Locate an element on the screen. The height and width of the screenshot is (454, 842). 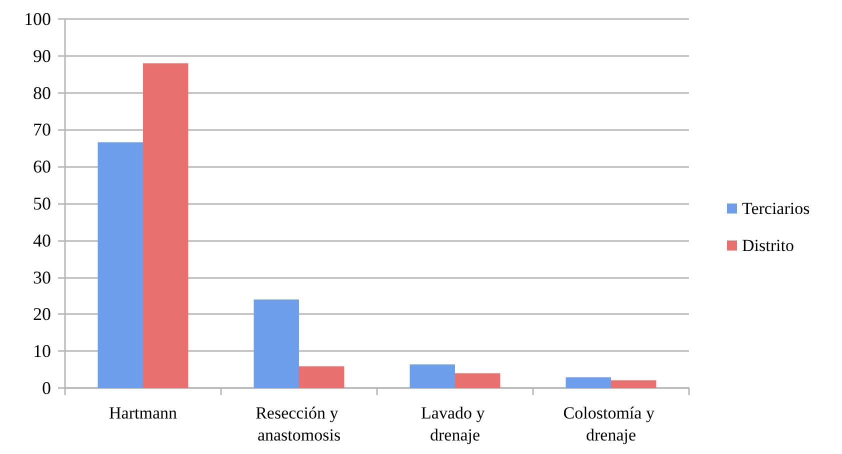
y-tick-label: 40 is located at coordinates (42, 240).